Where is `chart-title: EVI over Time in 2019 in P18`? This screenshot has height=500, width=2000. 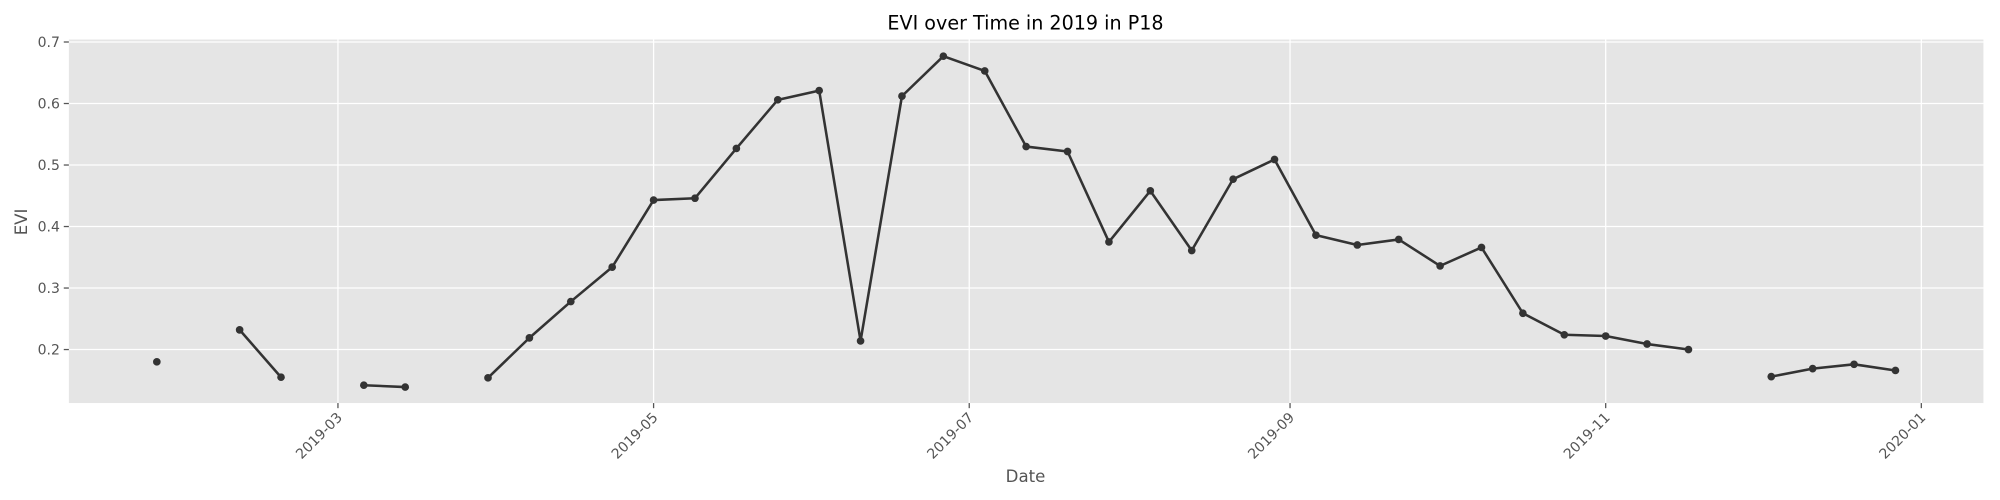 chart-title: EVI over Time in 2019 in P18 is located at coordinates (1025, 22).